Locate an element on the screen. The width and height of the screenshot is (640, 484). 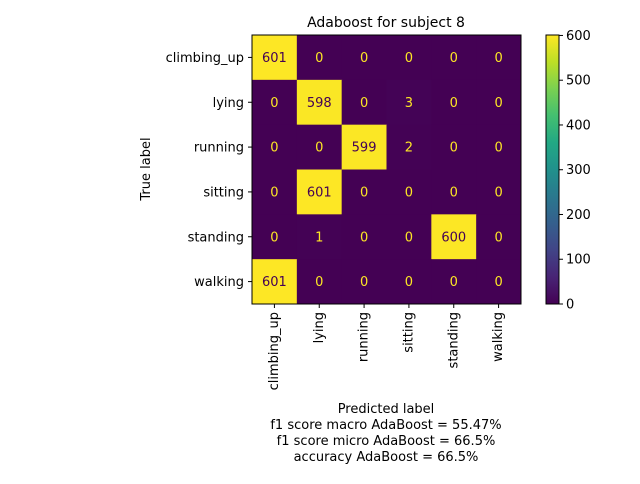
cell-value-label: 598 is located at coordinates (319, 103).